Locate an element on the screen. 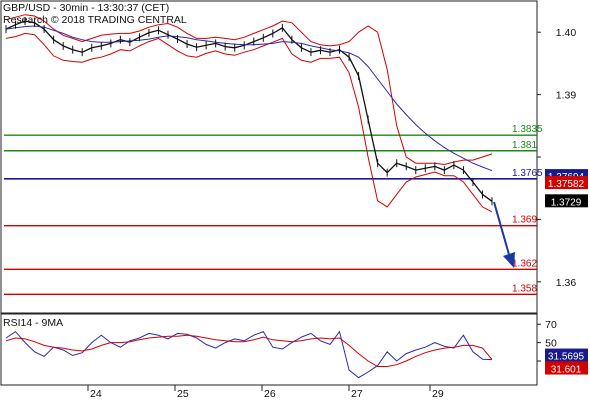 Image resolution: width=590 pixels, height=400 pixels. level-label: 1.358 is located at coordinates (524, 288).